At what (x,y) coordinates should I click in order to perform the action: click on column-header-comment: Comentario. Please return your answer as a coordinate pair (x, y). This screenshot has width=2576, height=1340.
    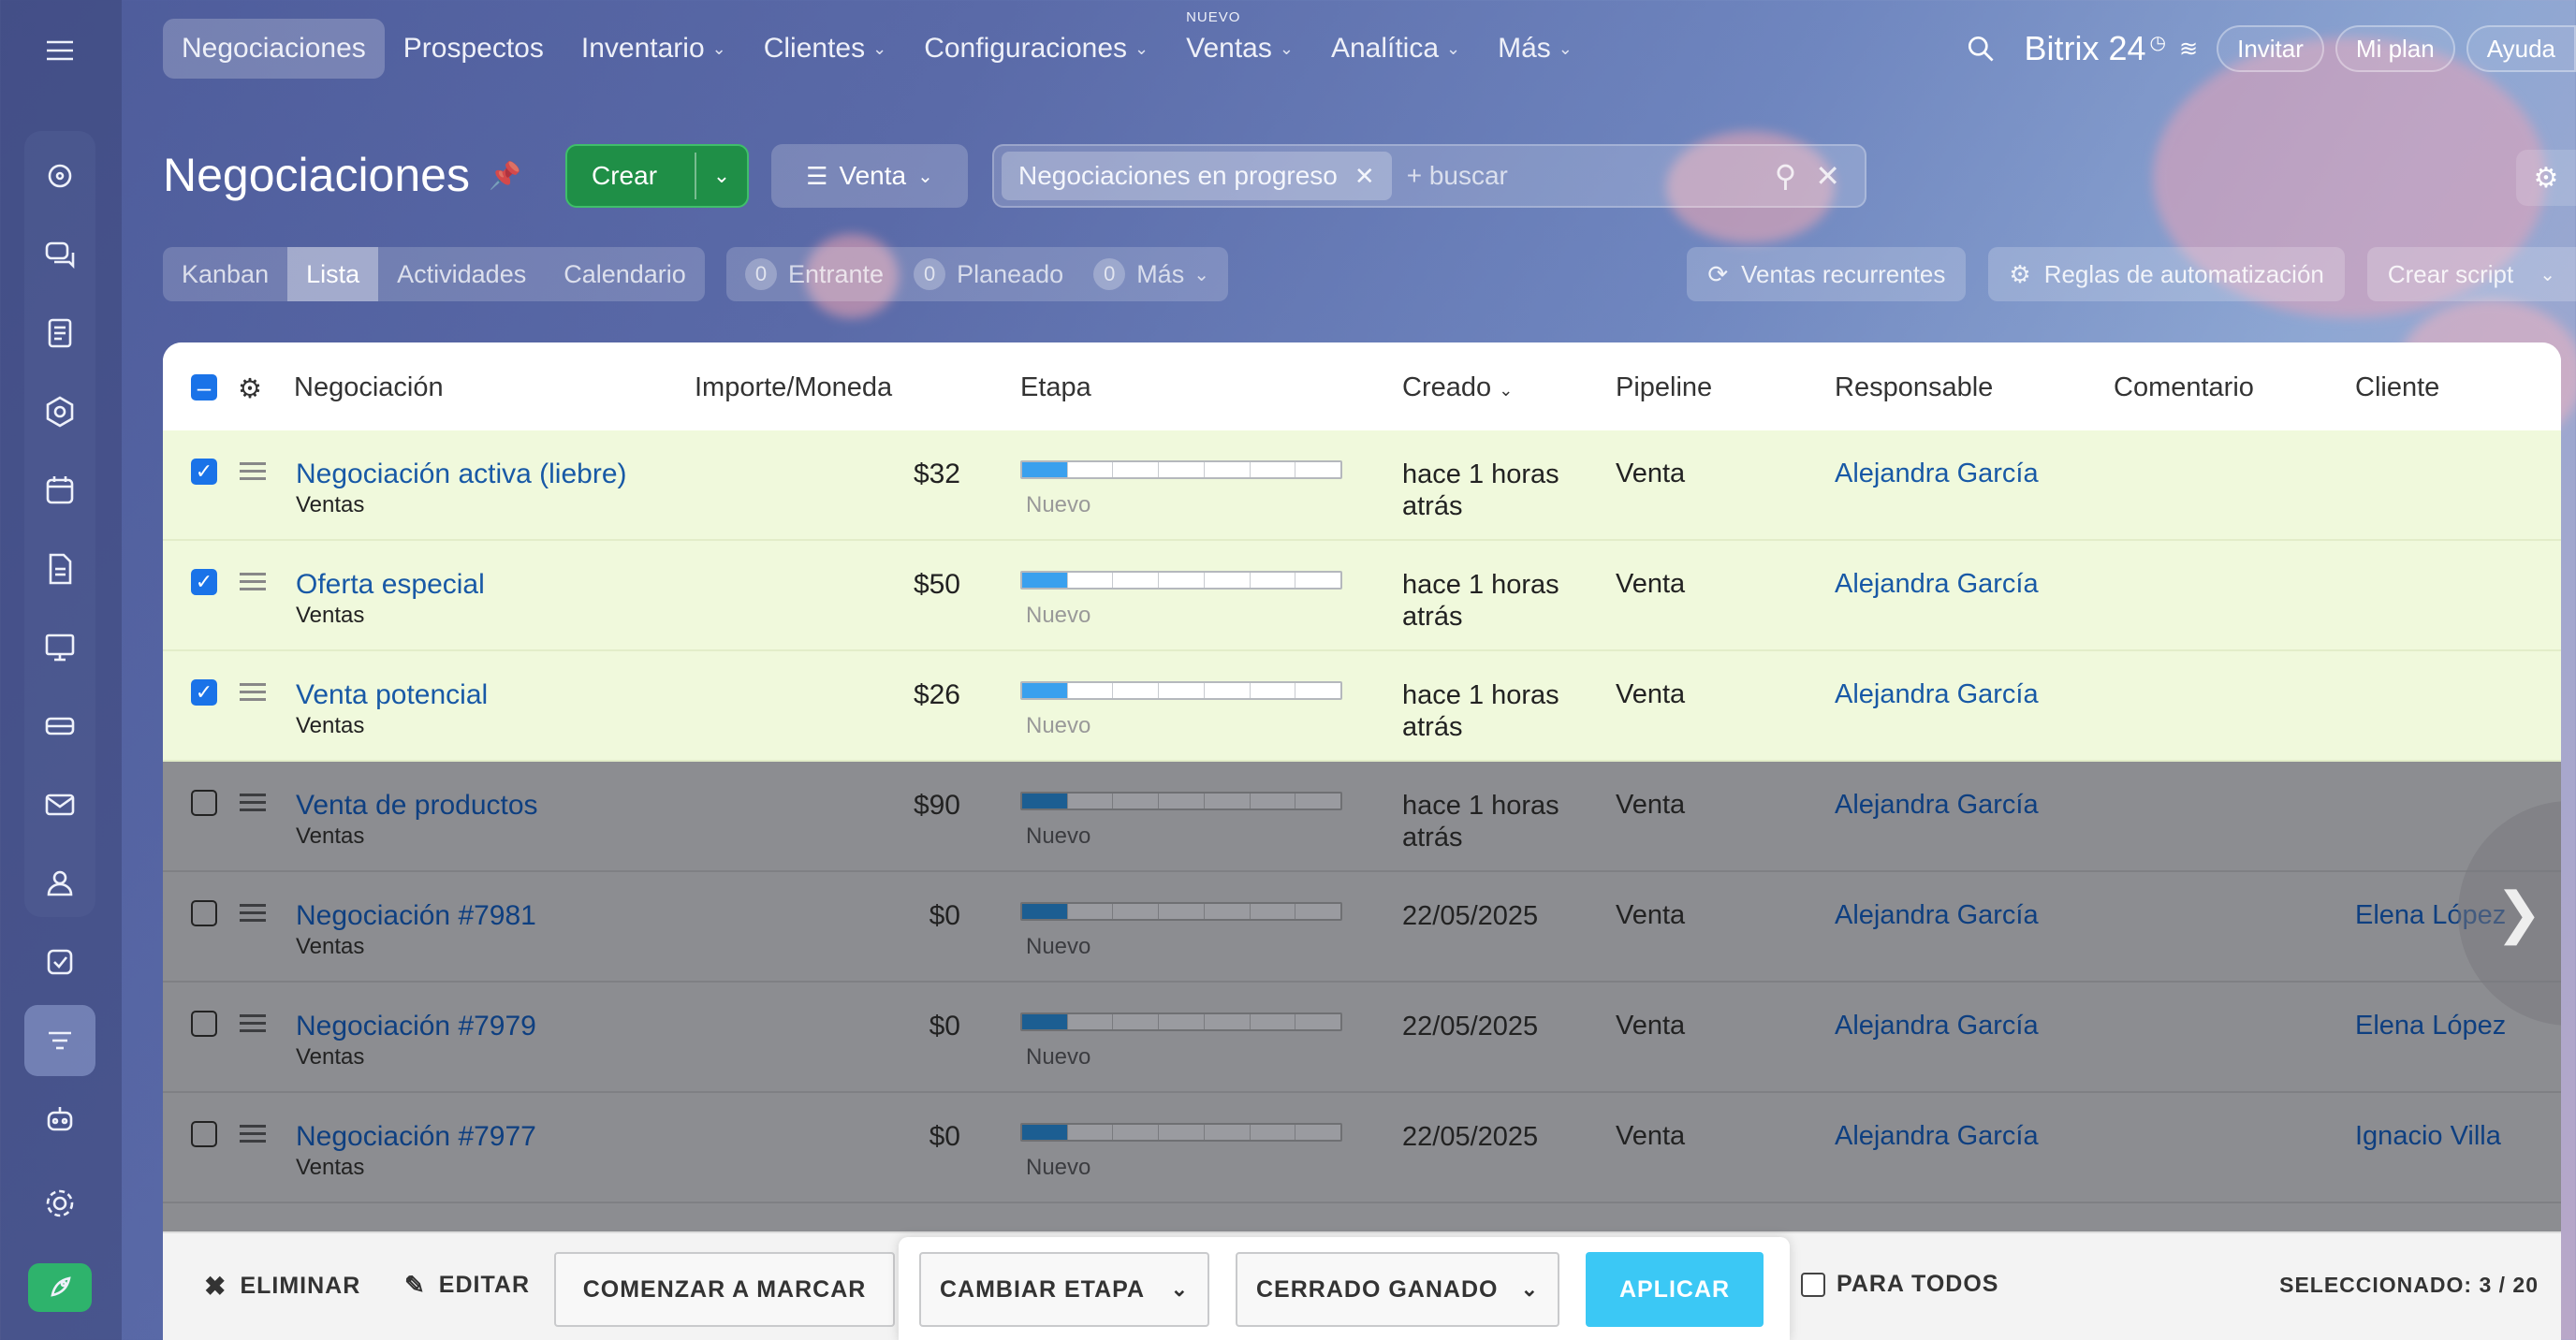
    Looking at the image, I should click on (2184, 387).